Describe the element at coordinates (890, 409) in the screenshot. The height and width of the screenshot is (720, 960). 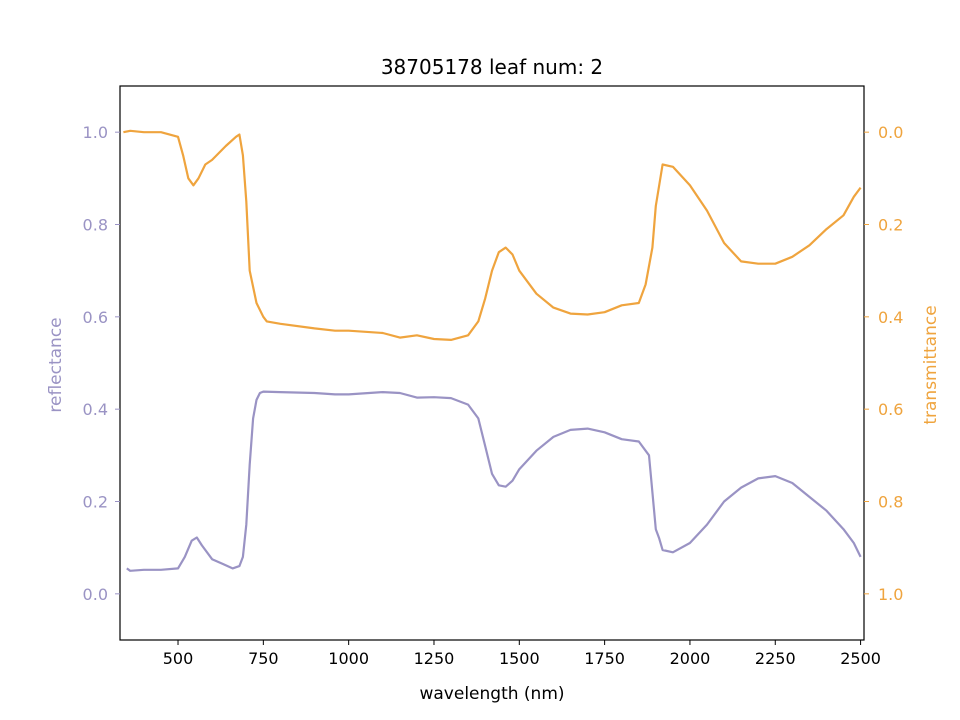
I see `right-tick-label: 0.6` at that location.